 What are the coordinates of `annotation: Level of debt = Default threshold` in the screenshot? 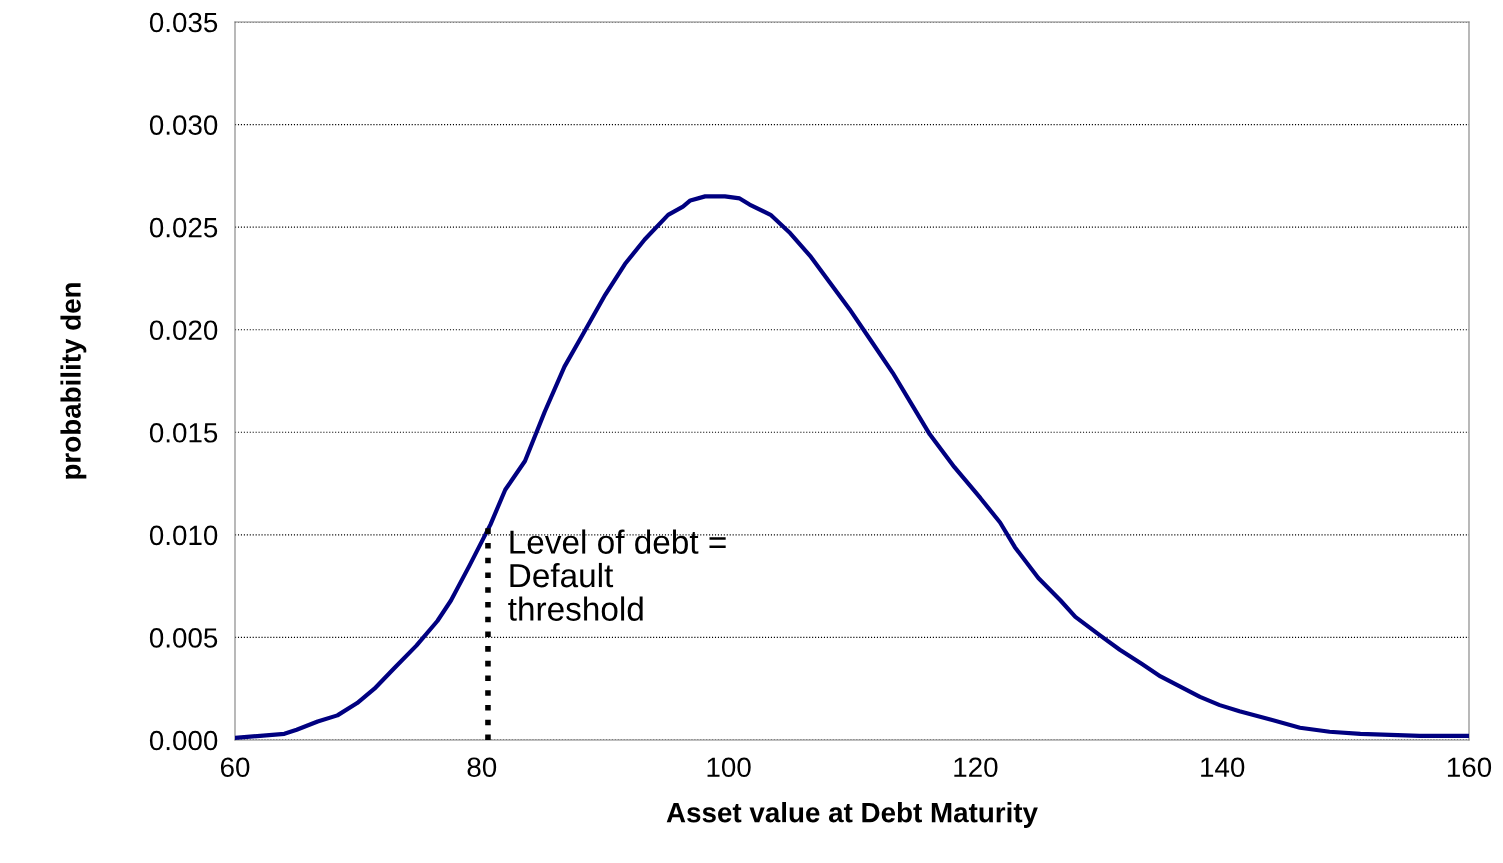 It's located at (617, 575).